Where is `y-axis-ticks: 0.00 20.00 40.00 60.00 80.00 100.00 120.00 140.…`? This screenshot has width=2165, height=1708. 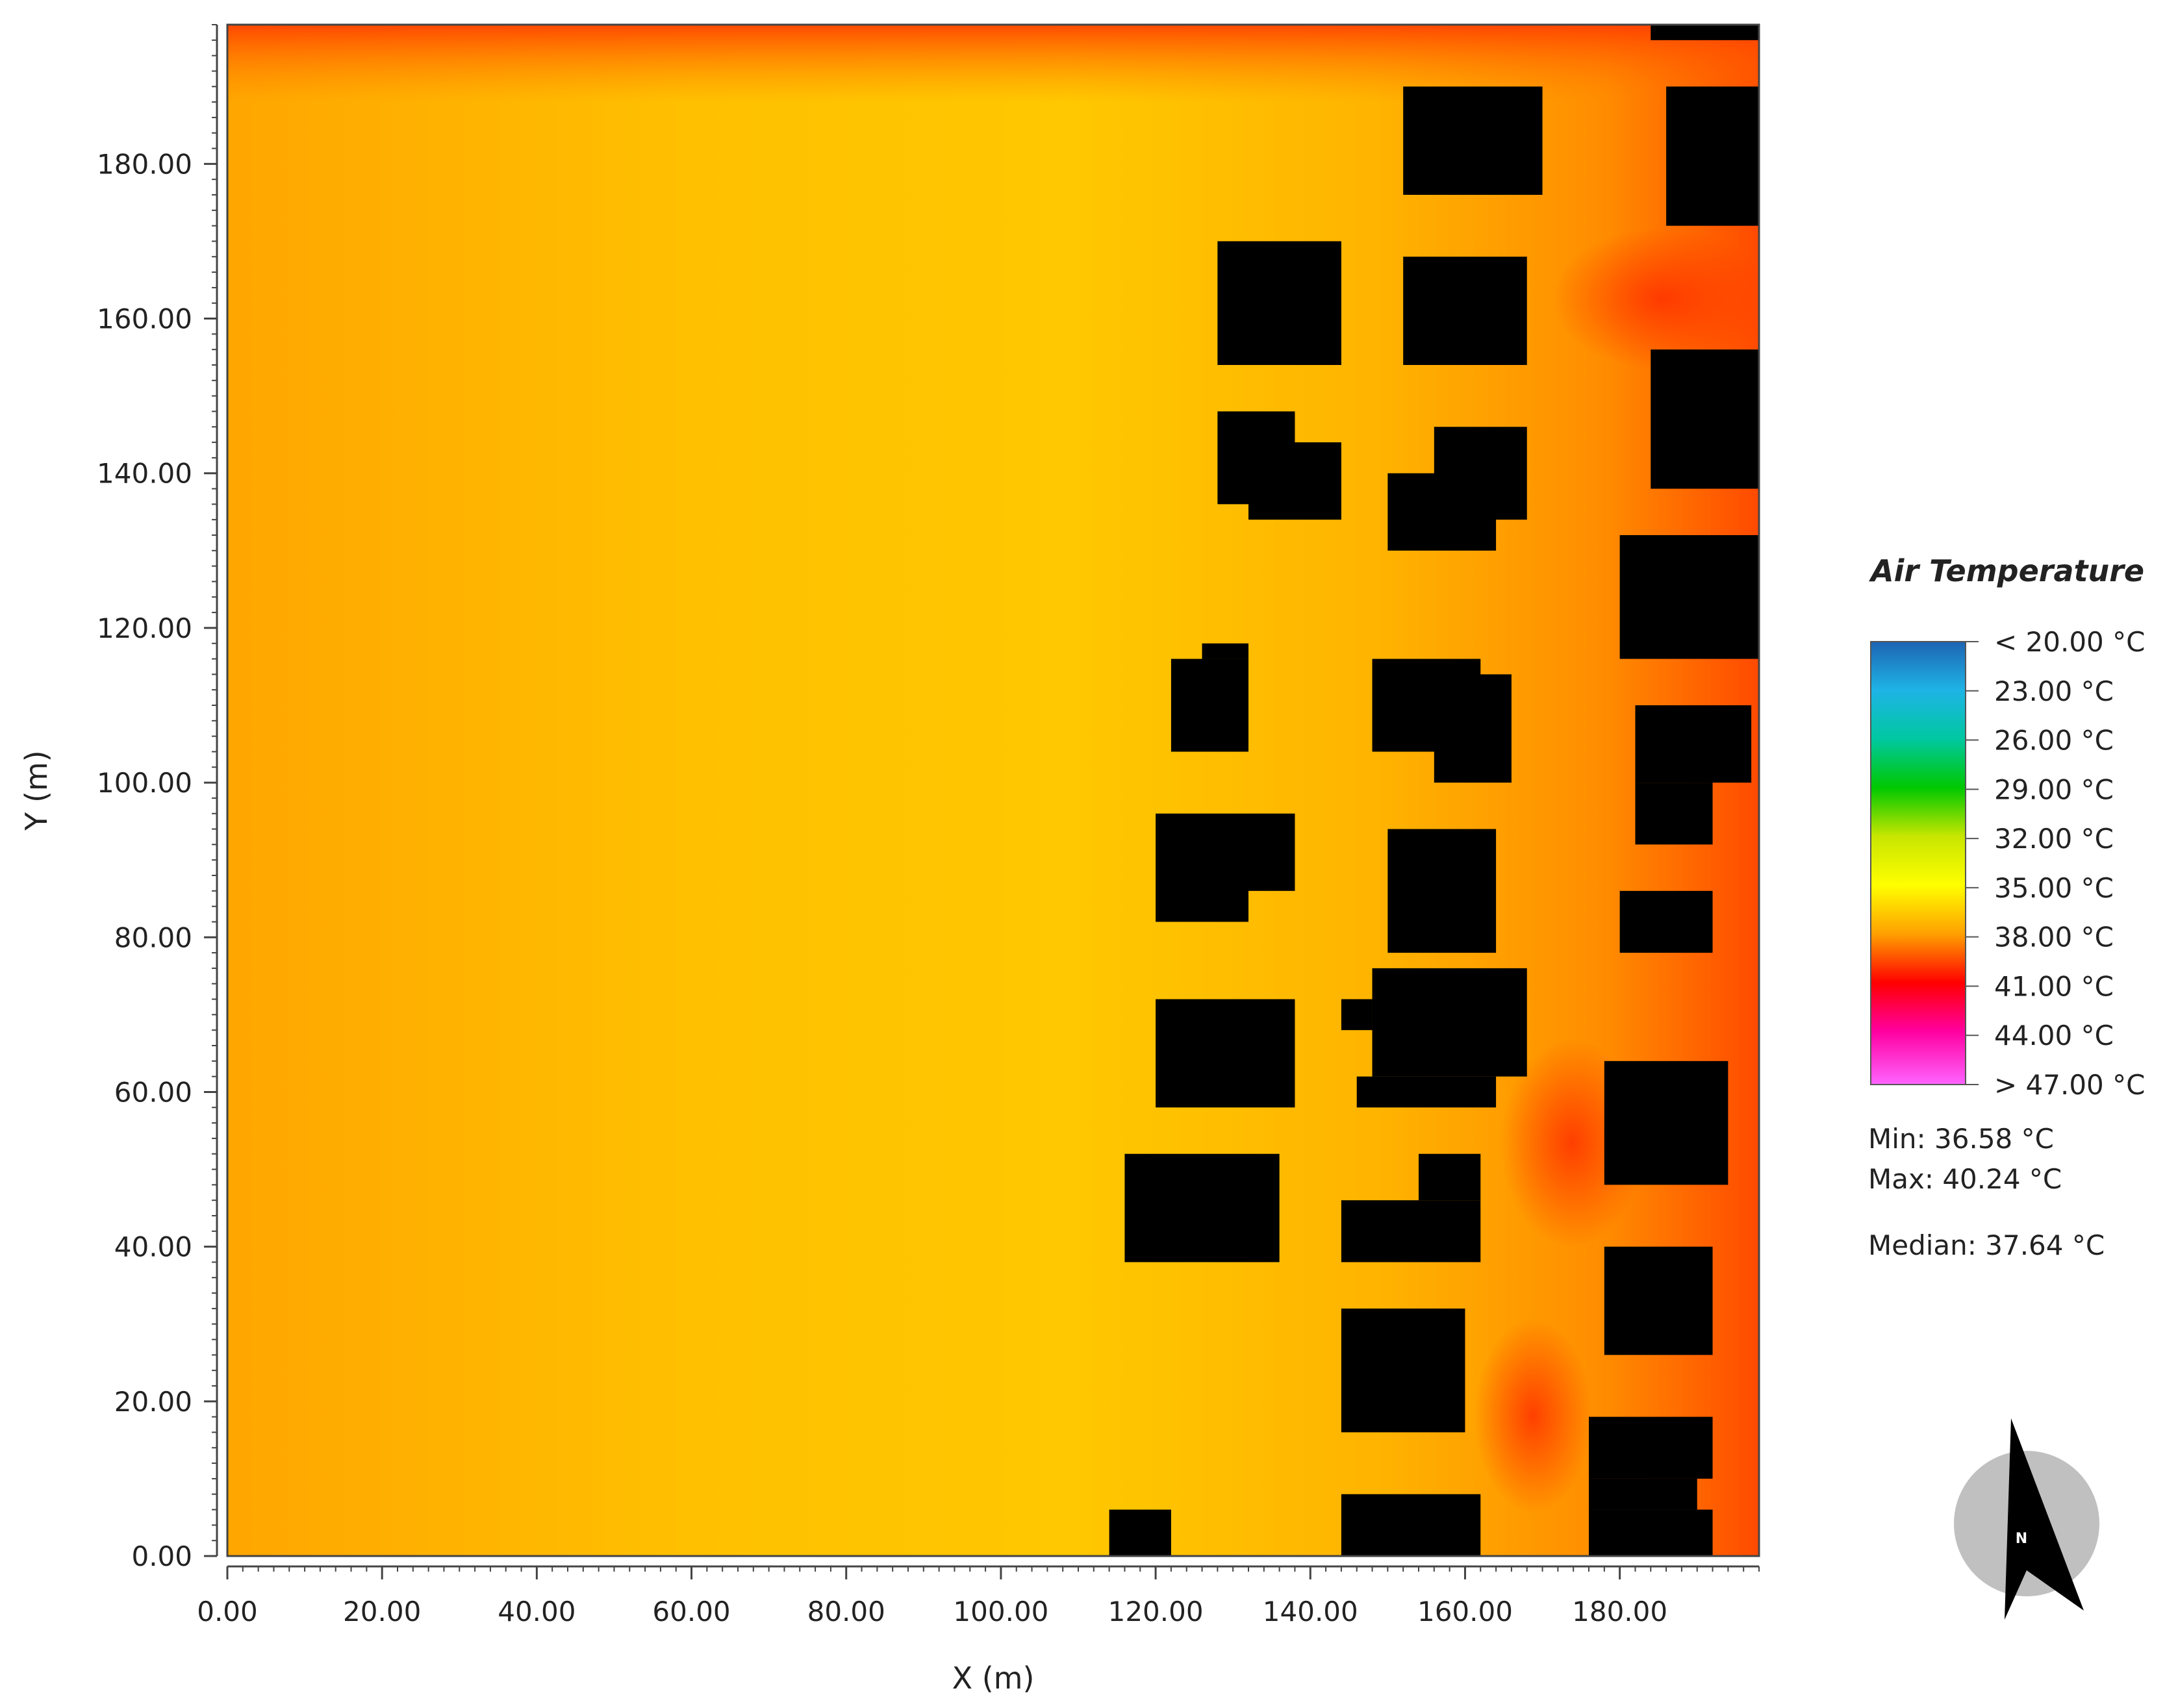
y-axis-ticks: 0.00 20.00 40.00 60.00 80.00 100.00 120.00 140.… is located at coordinates (157, 860).